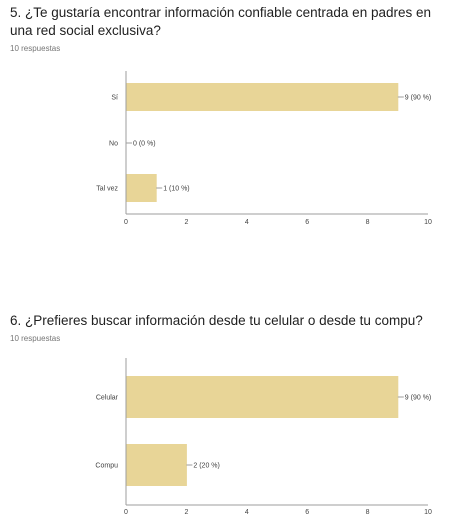 This screenshot has height=527, width=463. I want to click on x-tick-label: 2, so click(186, 512).